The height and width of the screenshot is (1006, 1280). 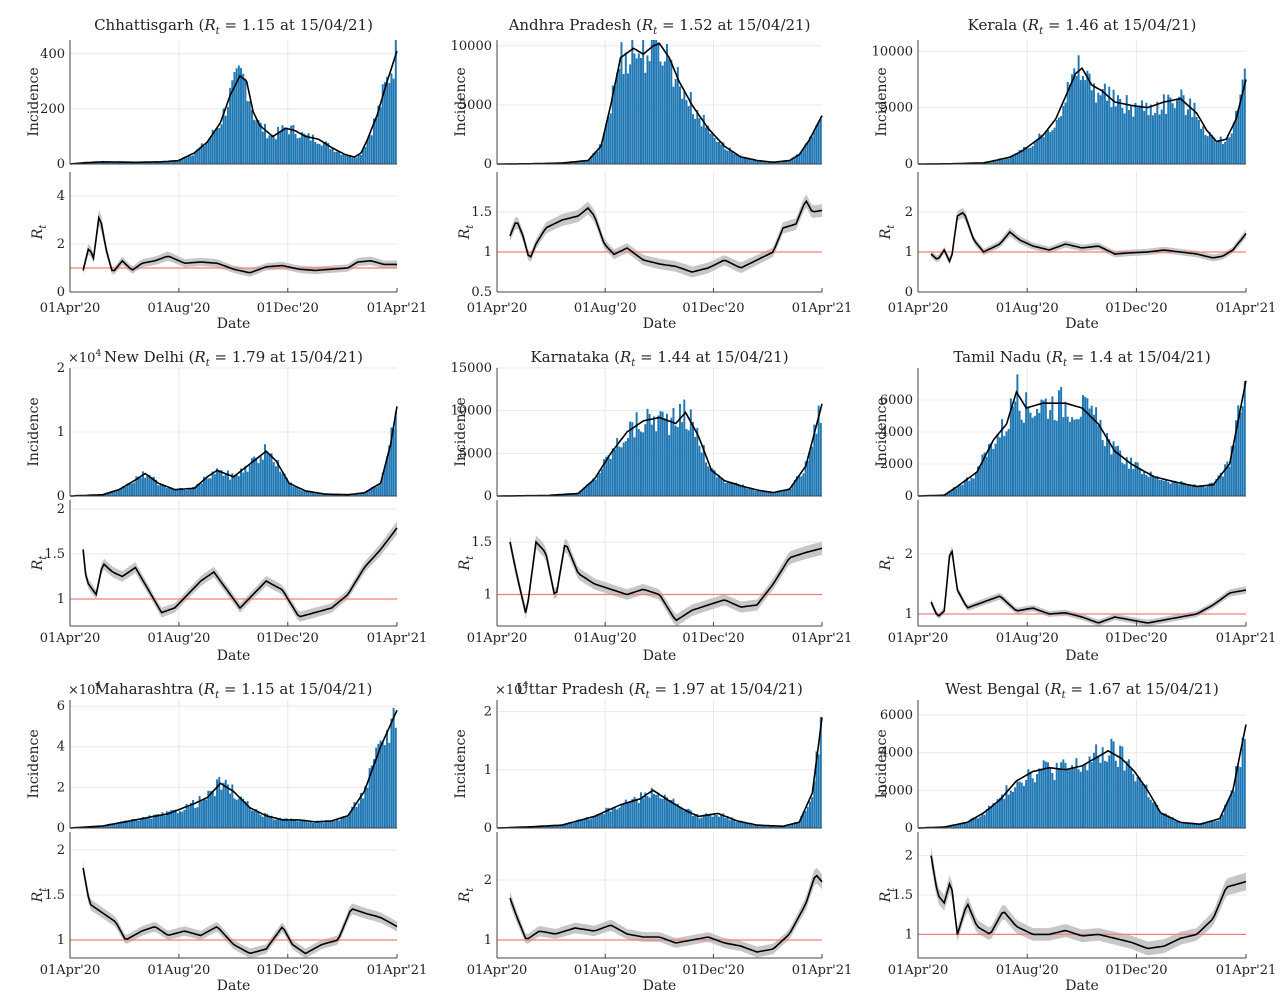 I want to click on rt-axis-label: Rt, so click(x=466, y=232).